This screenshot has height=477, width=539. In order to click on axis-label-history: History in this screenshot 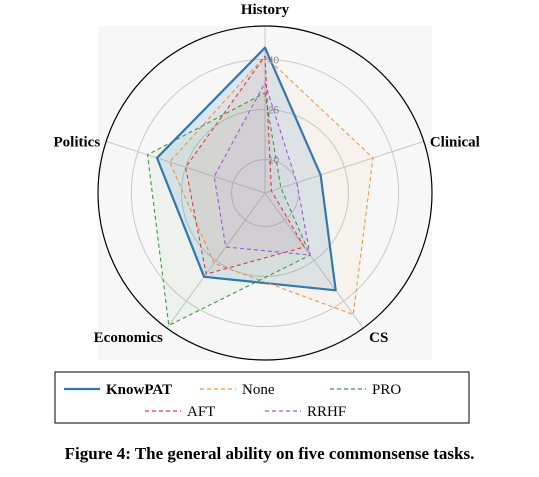, I will do `click(265, 10)`.